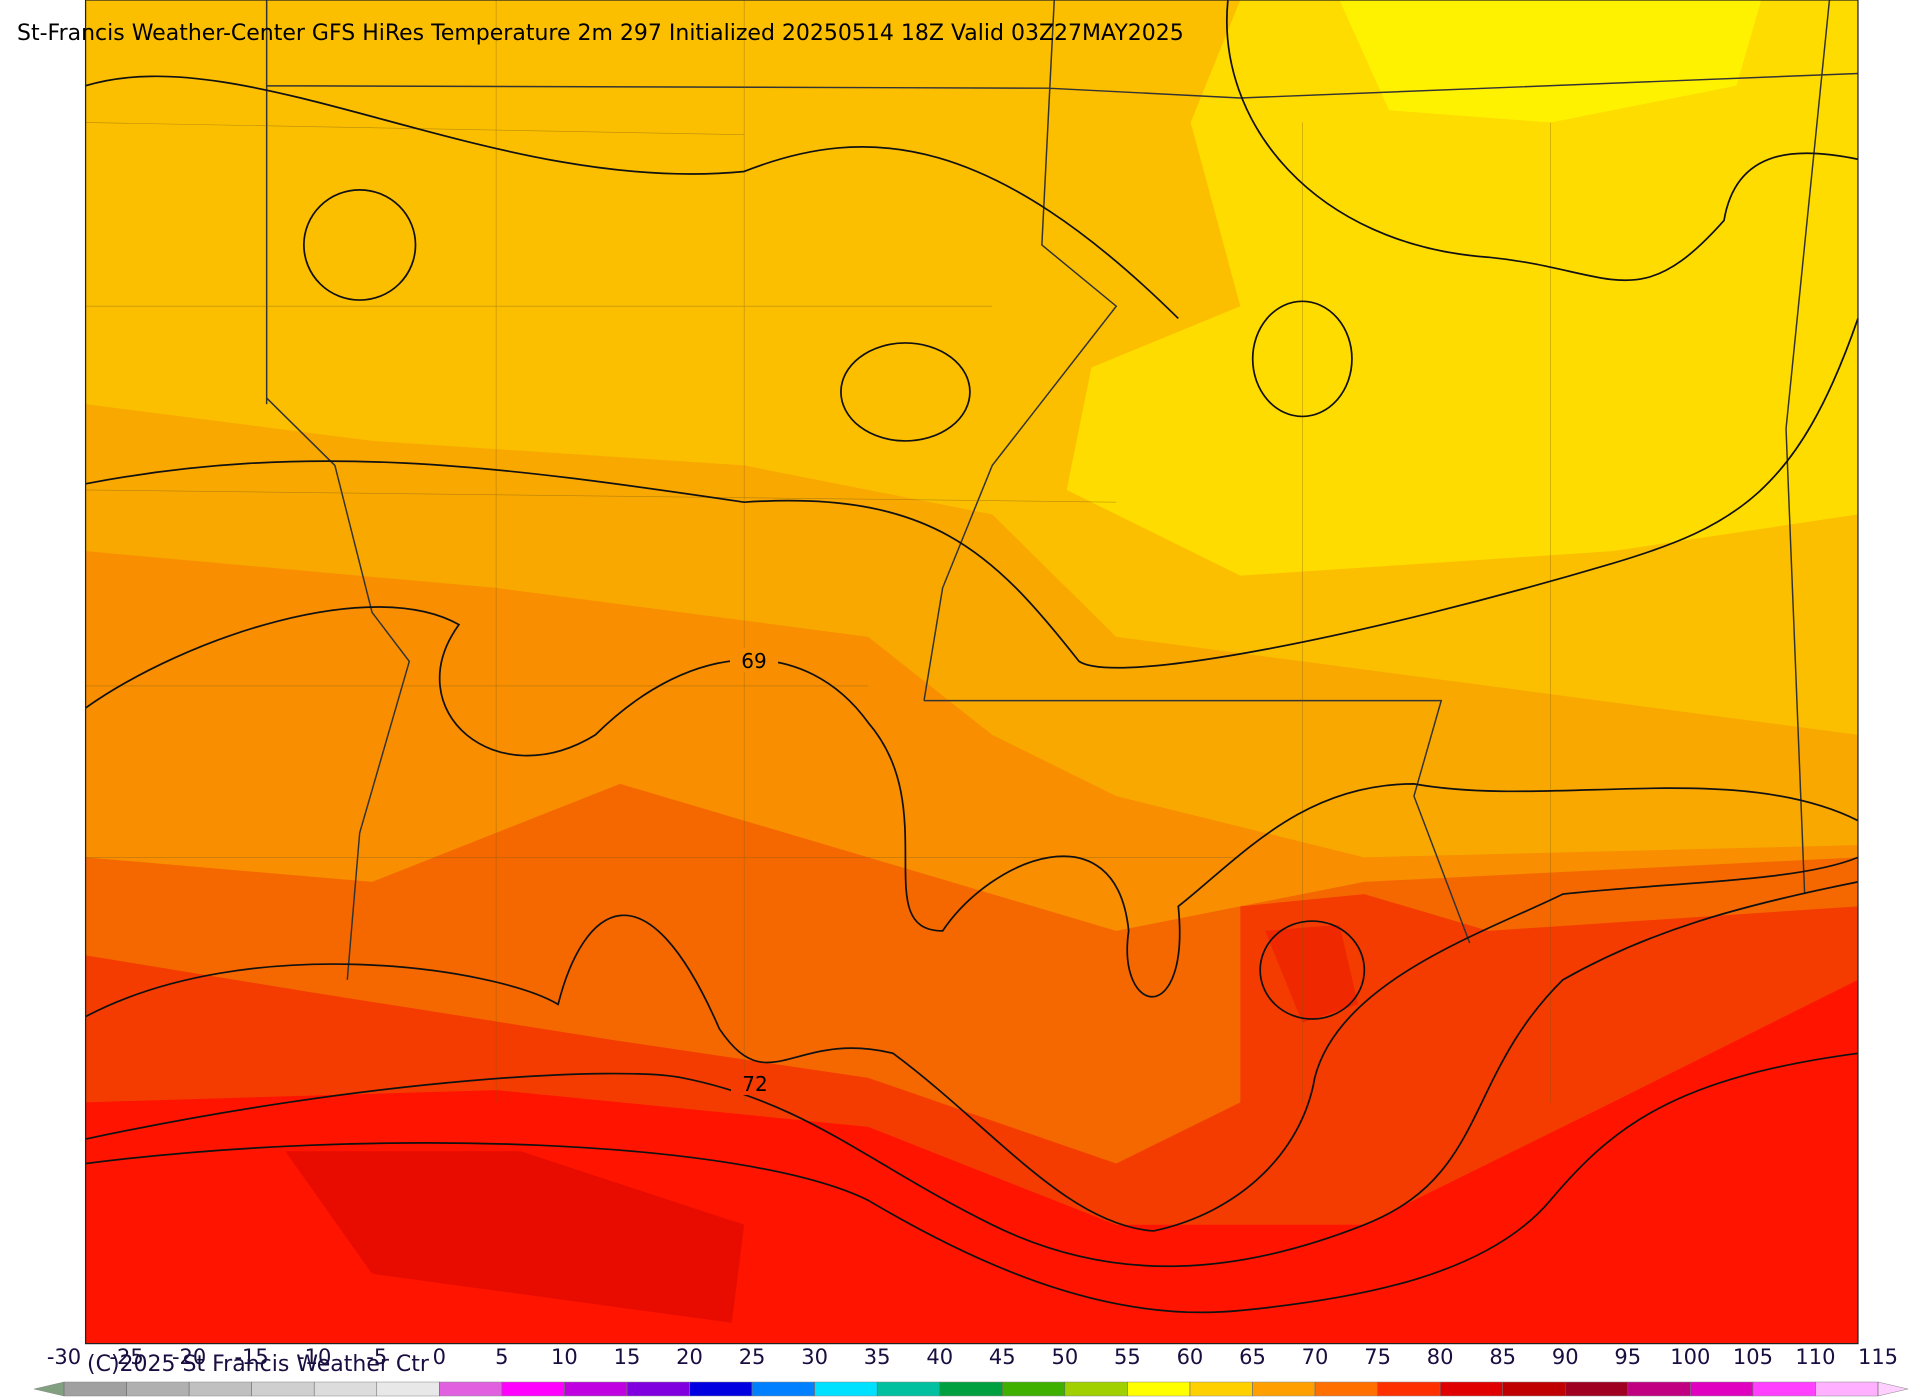 Image resolution: width=1920 pixels, height=1400 pixels. I want to click on colorbar-tick-label: -10, so click(314, 1357).